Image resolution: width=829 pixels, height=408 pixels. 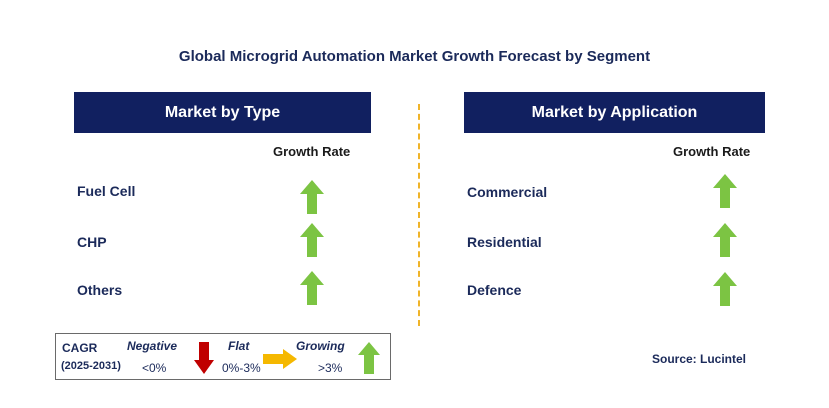 I want to click on source-note: Source: Lucintel, so click(x=699, y=359).